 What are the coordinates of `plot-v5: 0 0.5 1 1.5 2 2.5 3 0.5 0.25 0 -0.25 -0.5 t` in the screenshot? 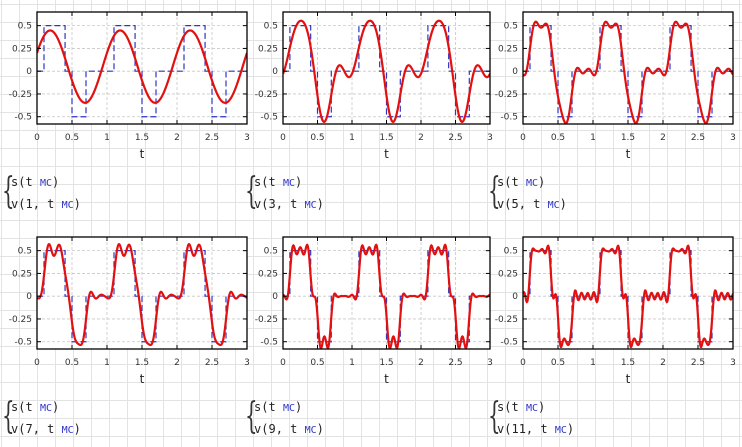 It's located at (615, 86).